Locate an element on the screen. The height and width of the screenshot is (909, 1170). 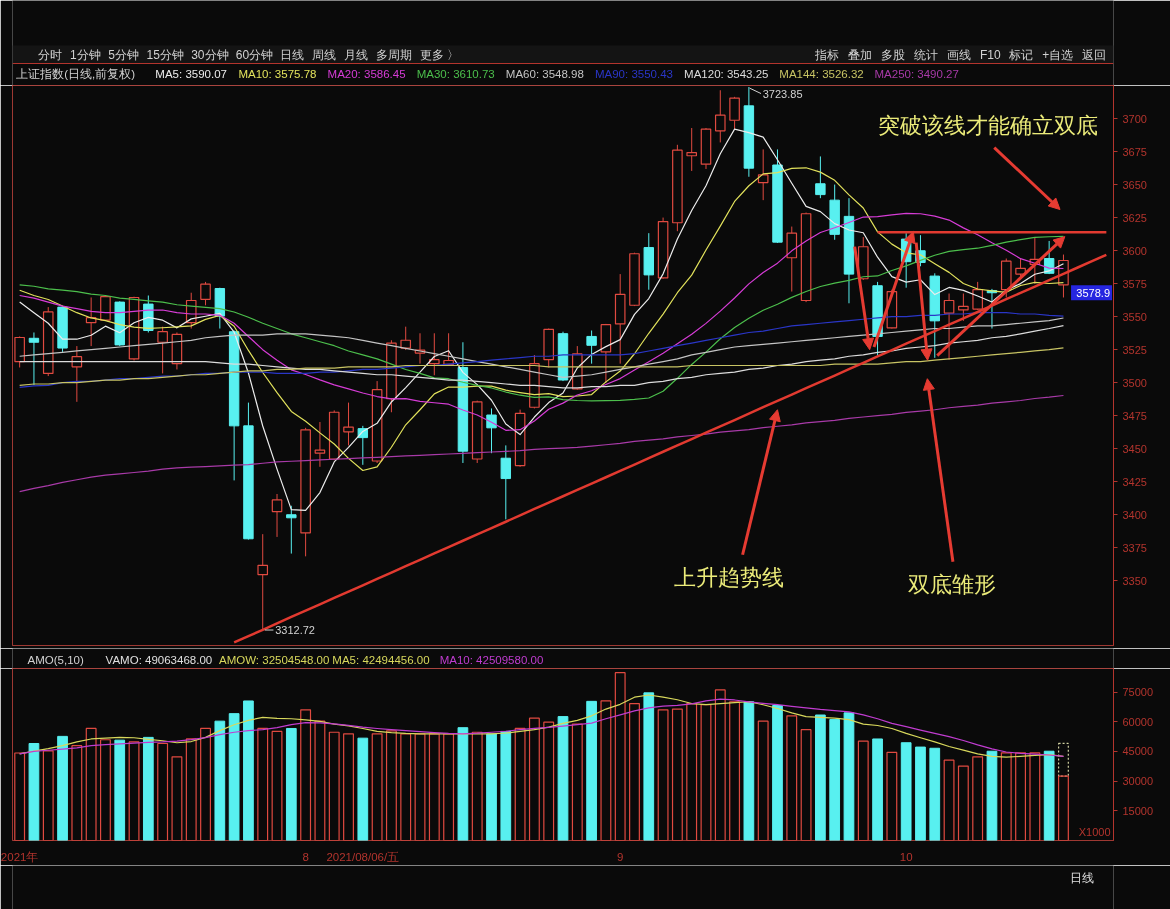
text: 多周期 is located at coordinates (394, 54).